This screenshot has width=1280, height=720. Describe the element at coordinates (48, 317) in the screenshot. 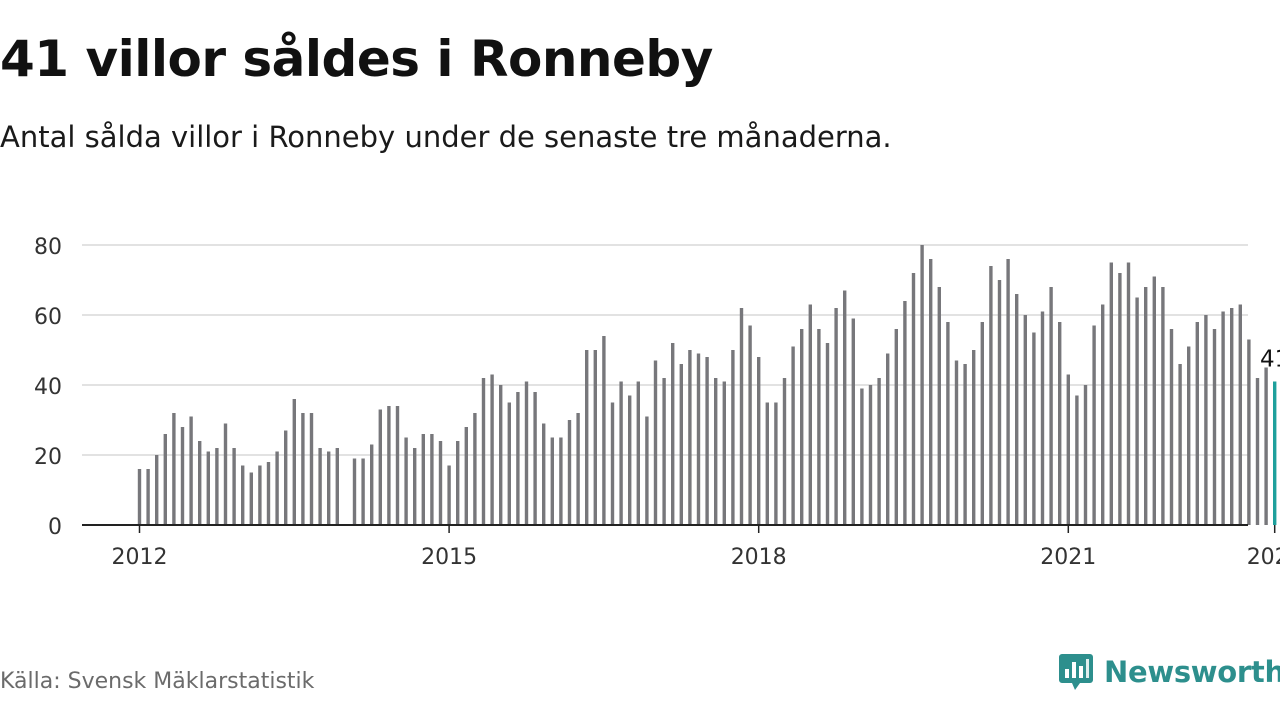

I see `y-tick-label: 60` at that location.